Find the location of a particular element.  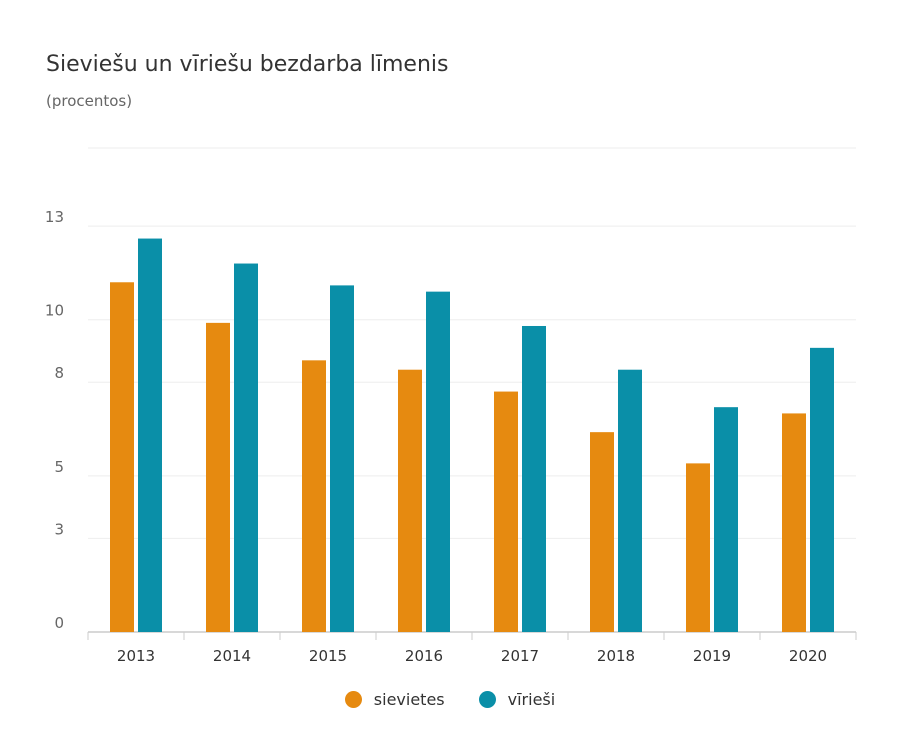

x-tick-label: 2015 is located at coordinates (328, 656).